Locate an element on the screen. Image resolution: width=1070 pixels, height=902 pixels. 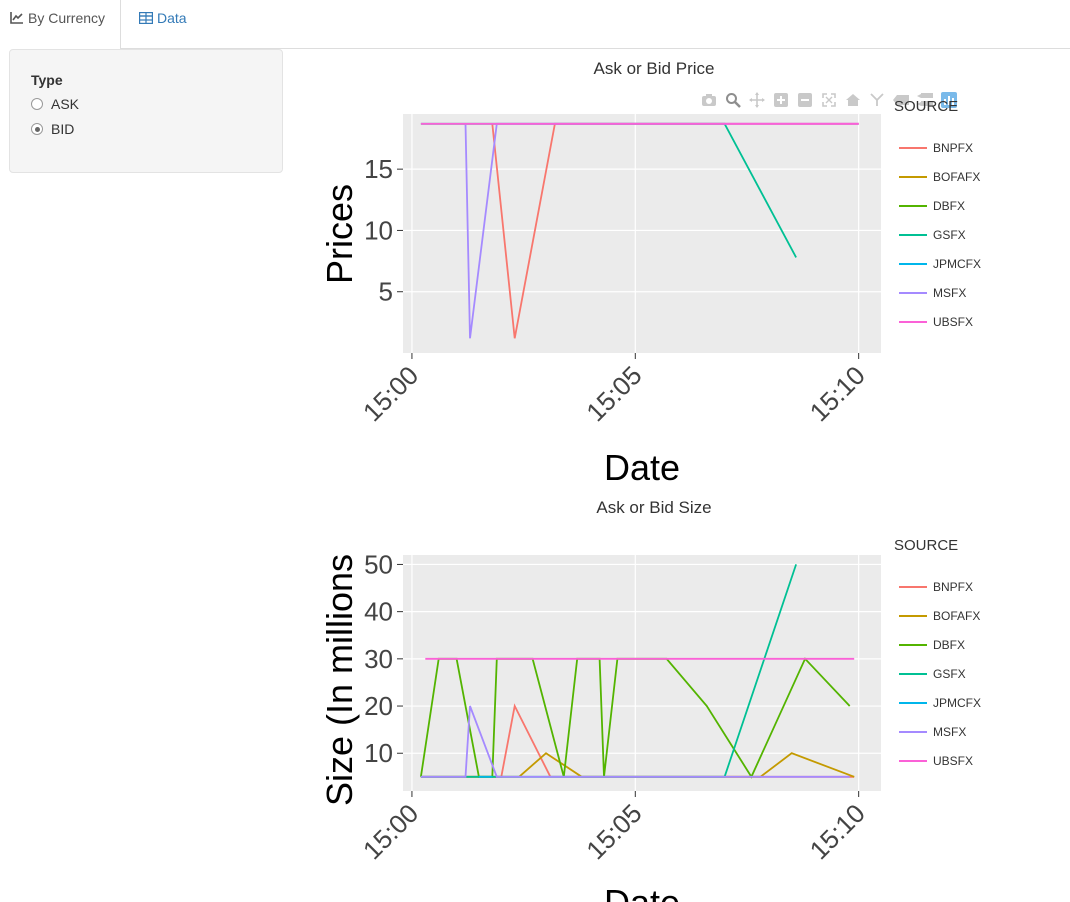
tab-by-currency: By Currency is located at coordinates (60, 24).